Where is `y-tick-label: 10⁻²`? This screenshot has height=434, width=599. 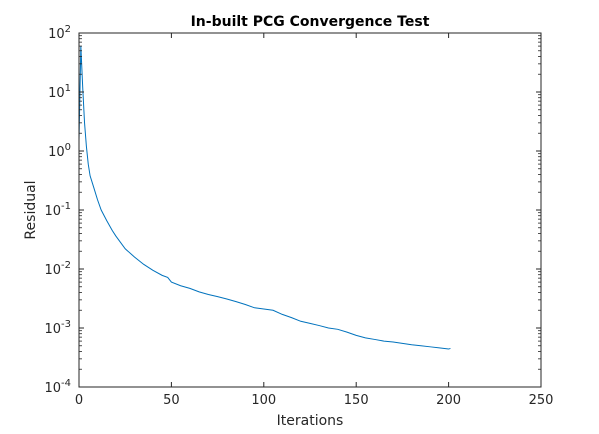
y-tick-label: 10⁻² is located at coordinates (57, 269).